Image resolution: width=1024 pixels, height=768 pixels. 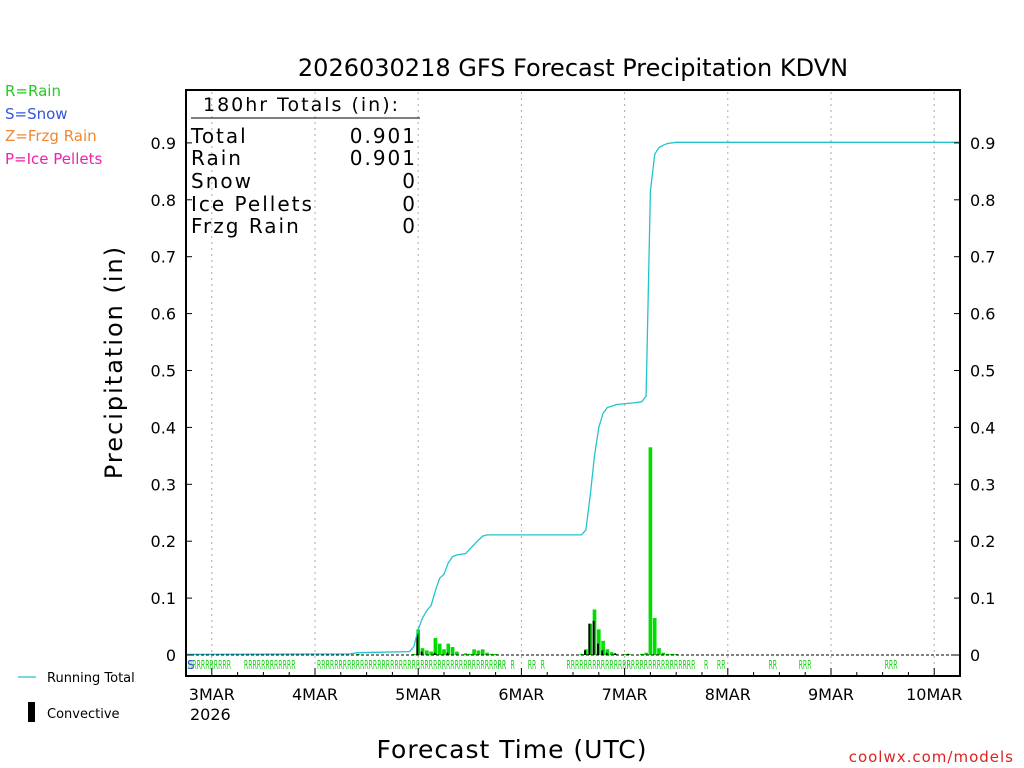 I want to click on y-tick-label-left: 0.2, so click(x=163, y=541).